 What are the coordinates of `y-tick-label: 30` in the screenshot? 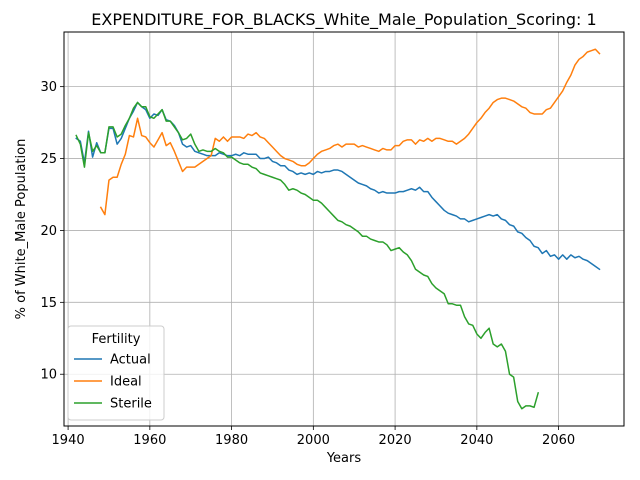 It's located at (48, 87).